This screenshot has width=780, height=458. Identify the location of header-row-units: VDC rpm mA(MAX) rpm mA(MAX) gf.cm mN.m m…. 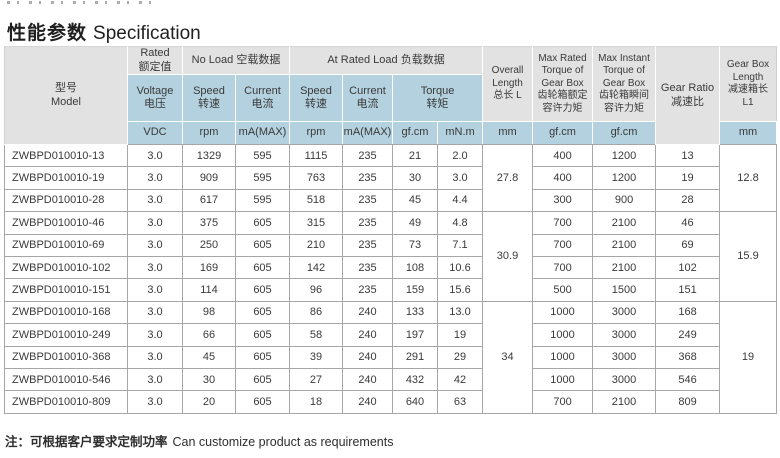
(391, 133).